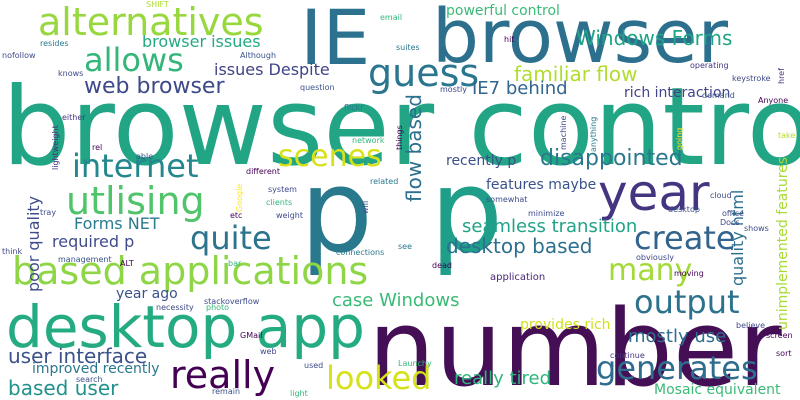  Describe the element at coordinates (379, 378) in the screenshot. I see `word-looked: looked` at that location.